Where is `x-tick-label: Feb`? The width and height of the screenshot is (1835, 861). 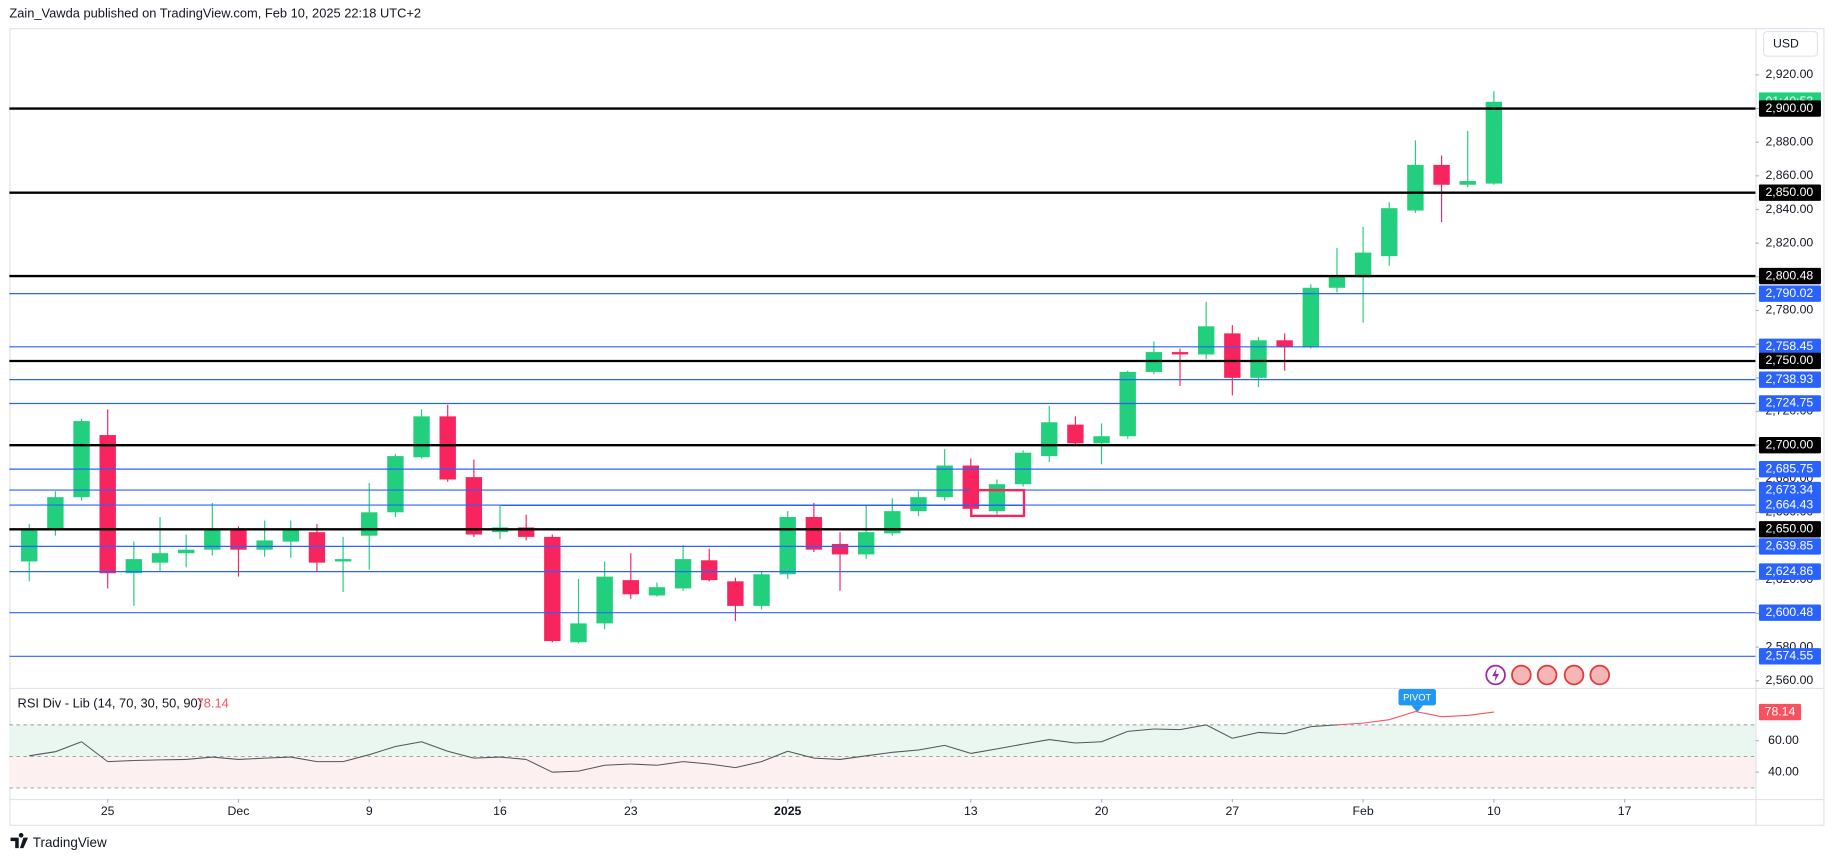 x-tick-label: Feb is located at coordinates (1363, 811).